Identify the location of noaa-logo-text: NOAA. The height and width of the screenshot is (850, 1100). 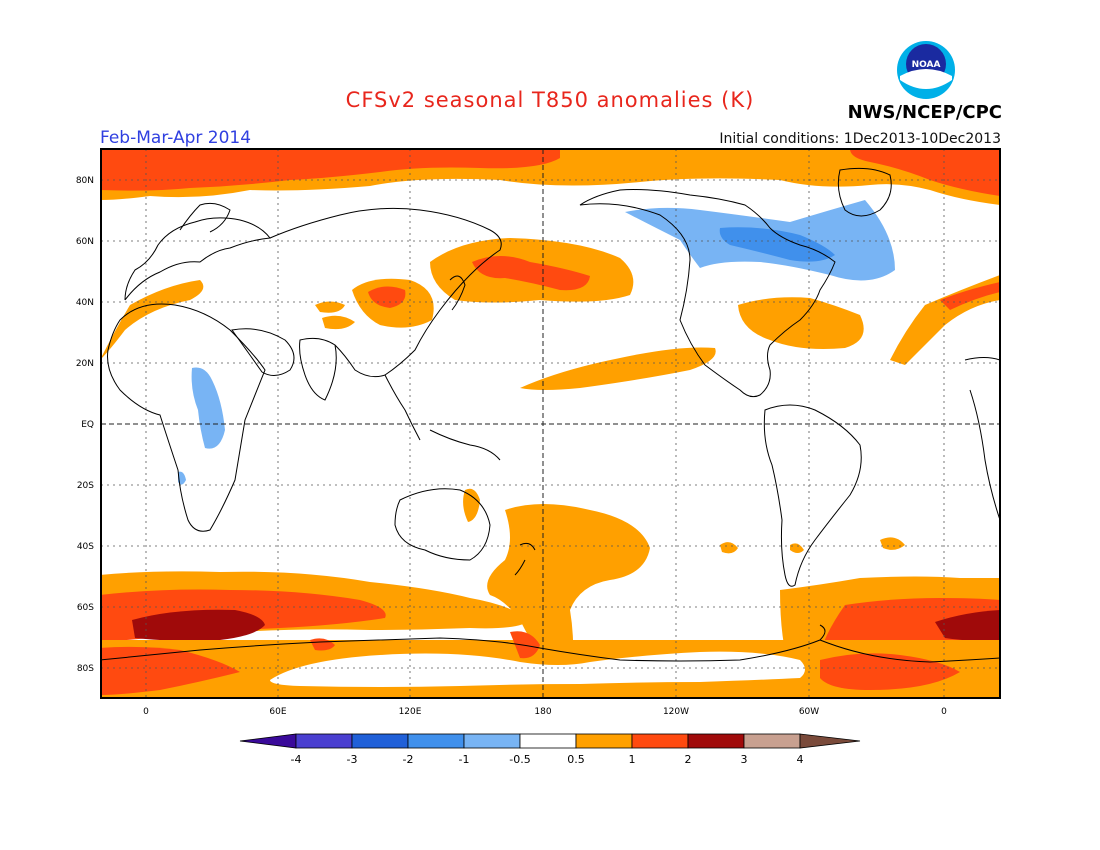
(926, 65).